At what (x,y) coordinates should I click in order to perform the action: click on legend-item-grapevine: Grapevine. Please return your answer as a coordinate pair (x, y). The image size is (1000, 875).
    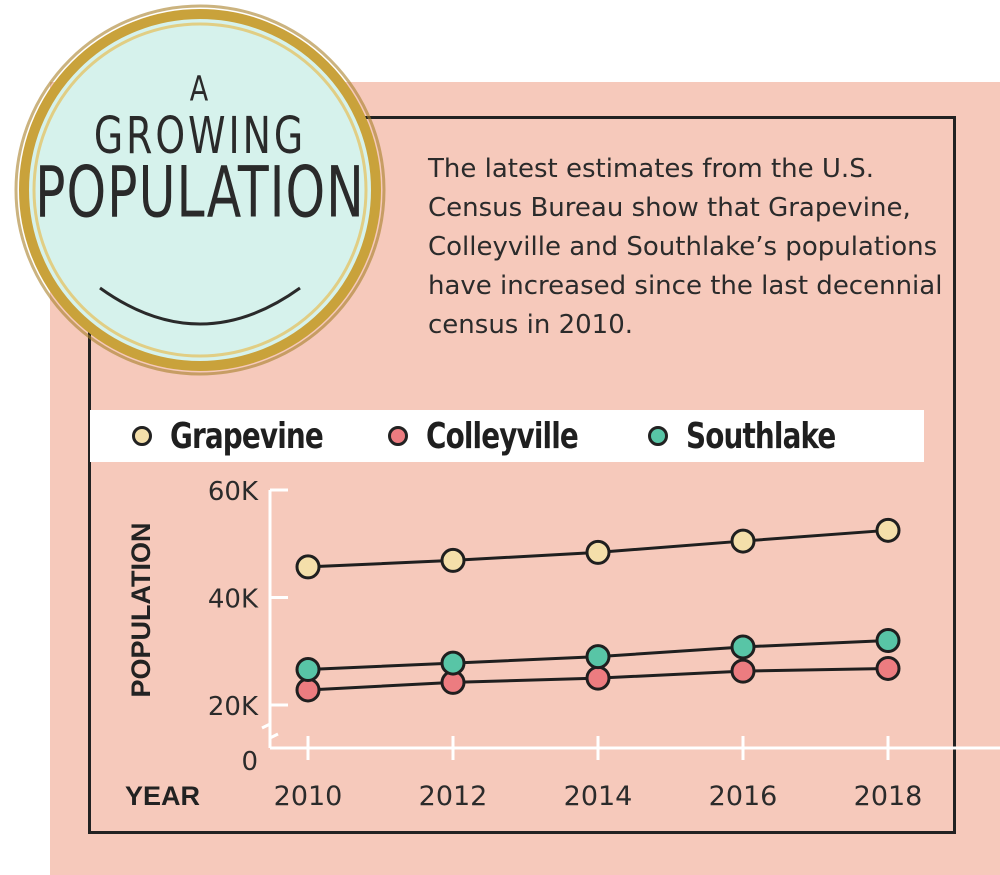
    Looking at the image, I should click on (240, 436).